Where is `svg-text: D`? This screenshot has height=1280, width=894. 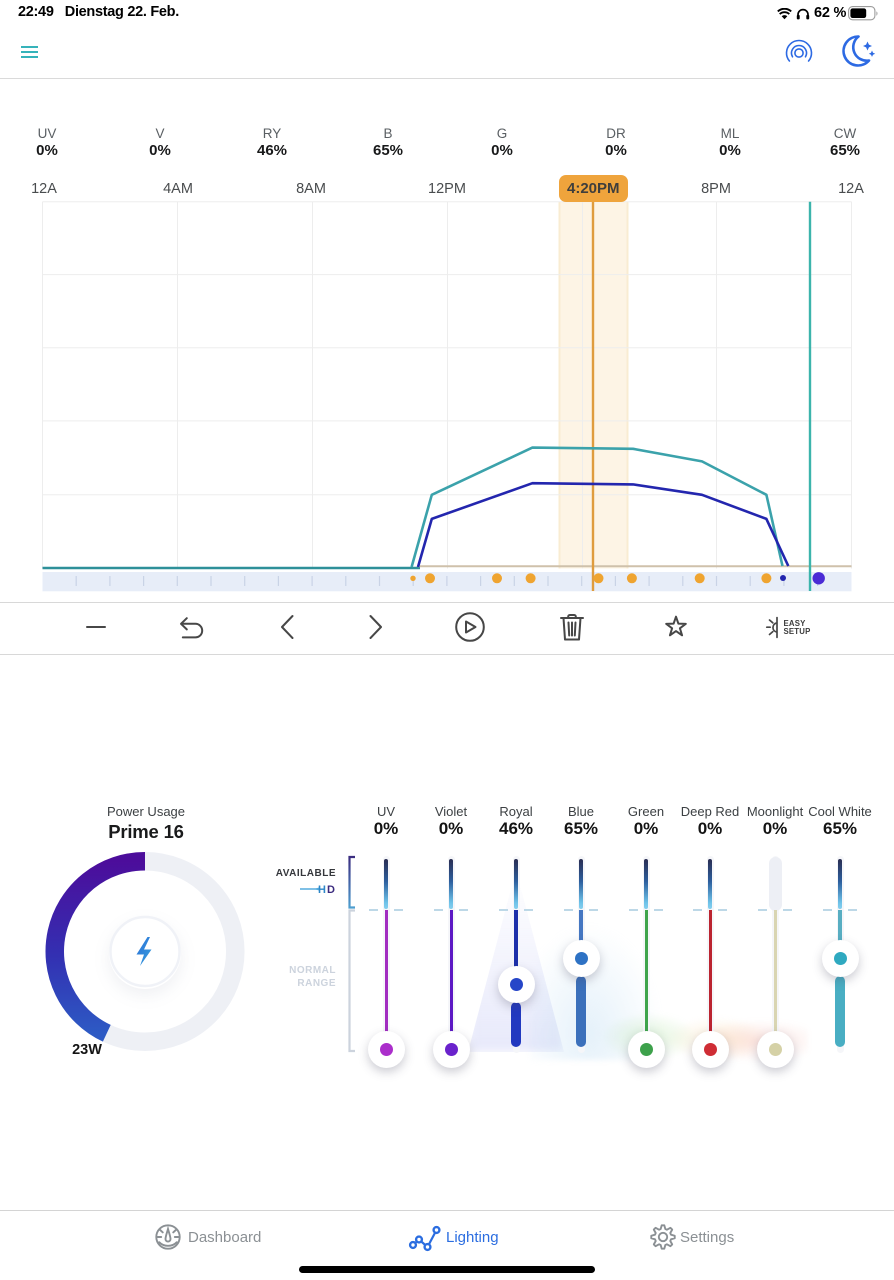 svg-text: D is located at coordinates (331, 889).